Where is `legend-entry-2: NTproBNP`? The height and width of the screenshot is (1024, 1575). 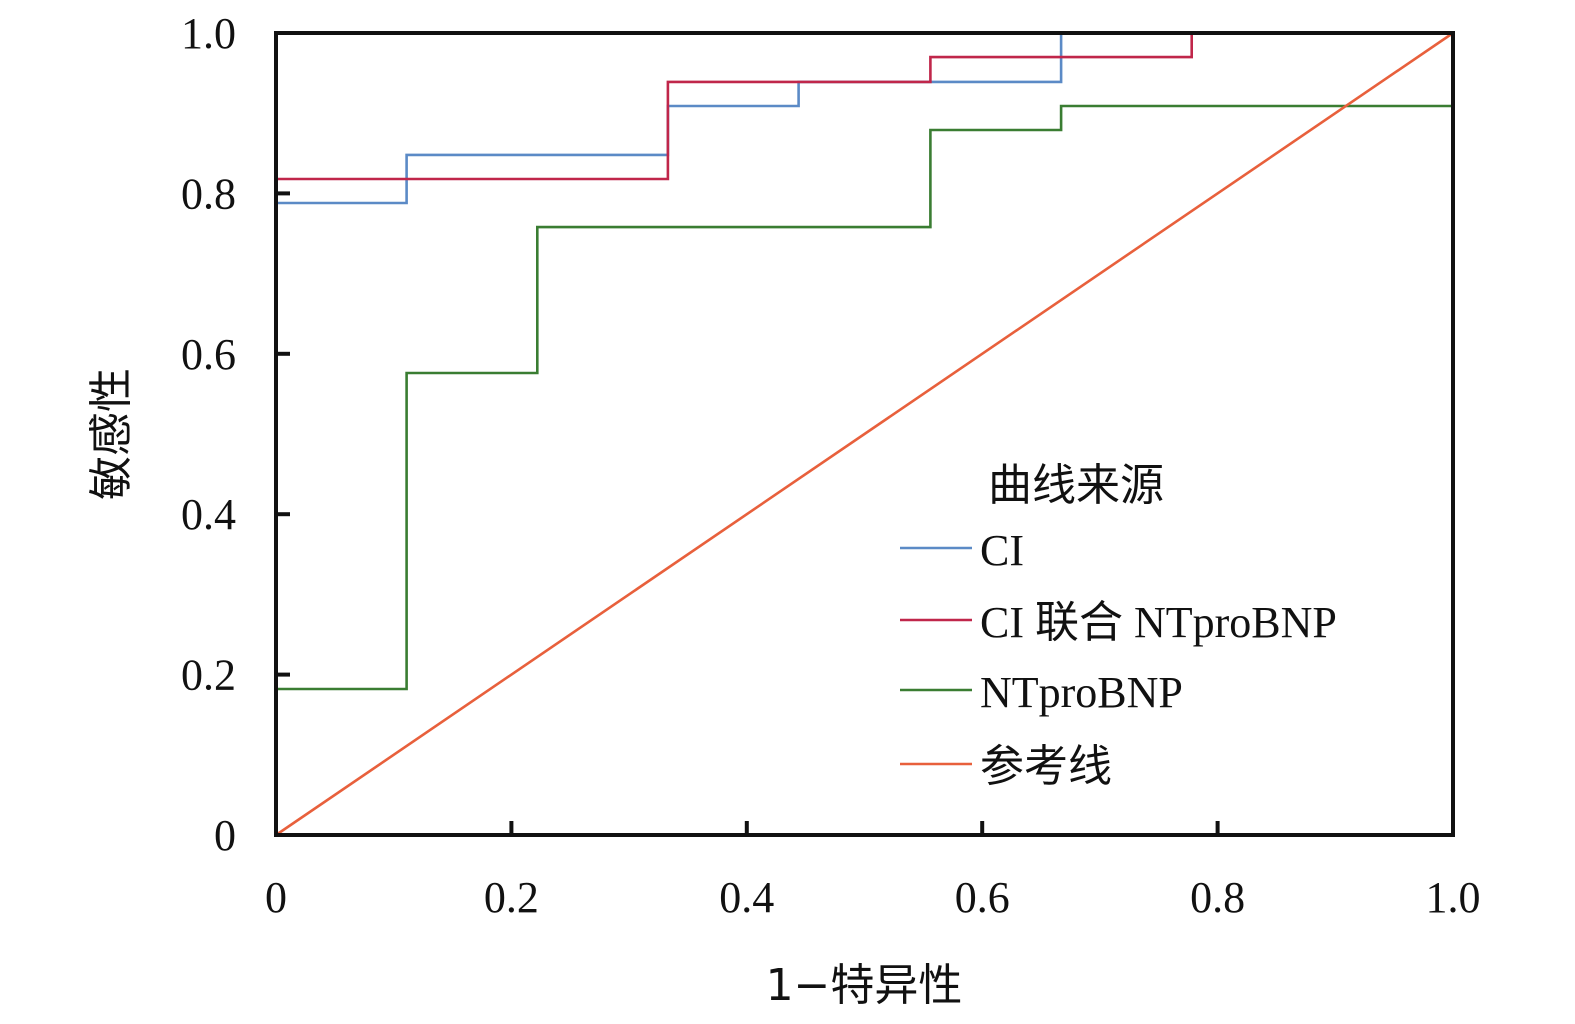
legend-entry-2: NTproBNP is located at coordinates (1081, 692).